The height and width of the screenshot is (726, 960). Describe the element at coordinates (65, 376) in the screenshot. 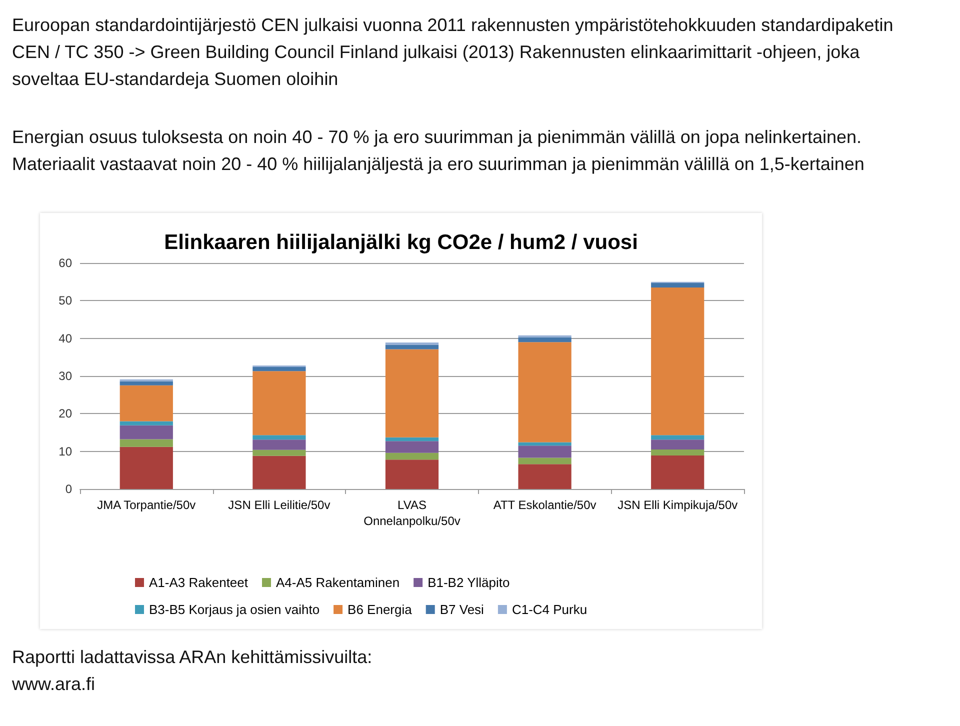

I see `y-tick-label: 30` at that location.